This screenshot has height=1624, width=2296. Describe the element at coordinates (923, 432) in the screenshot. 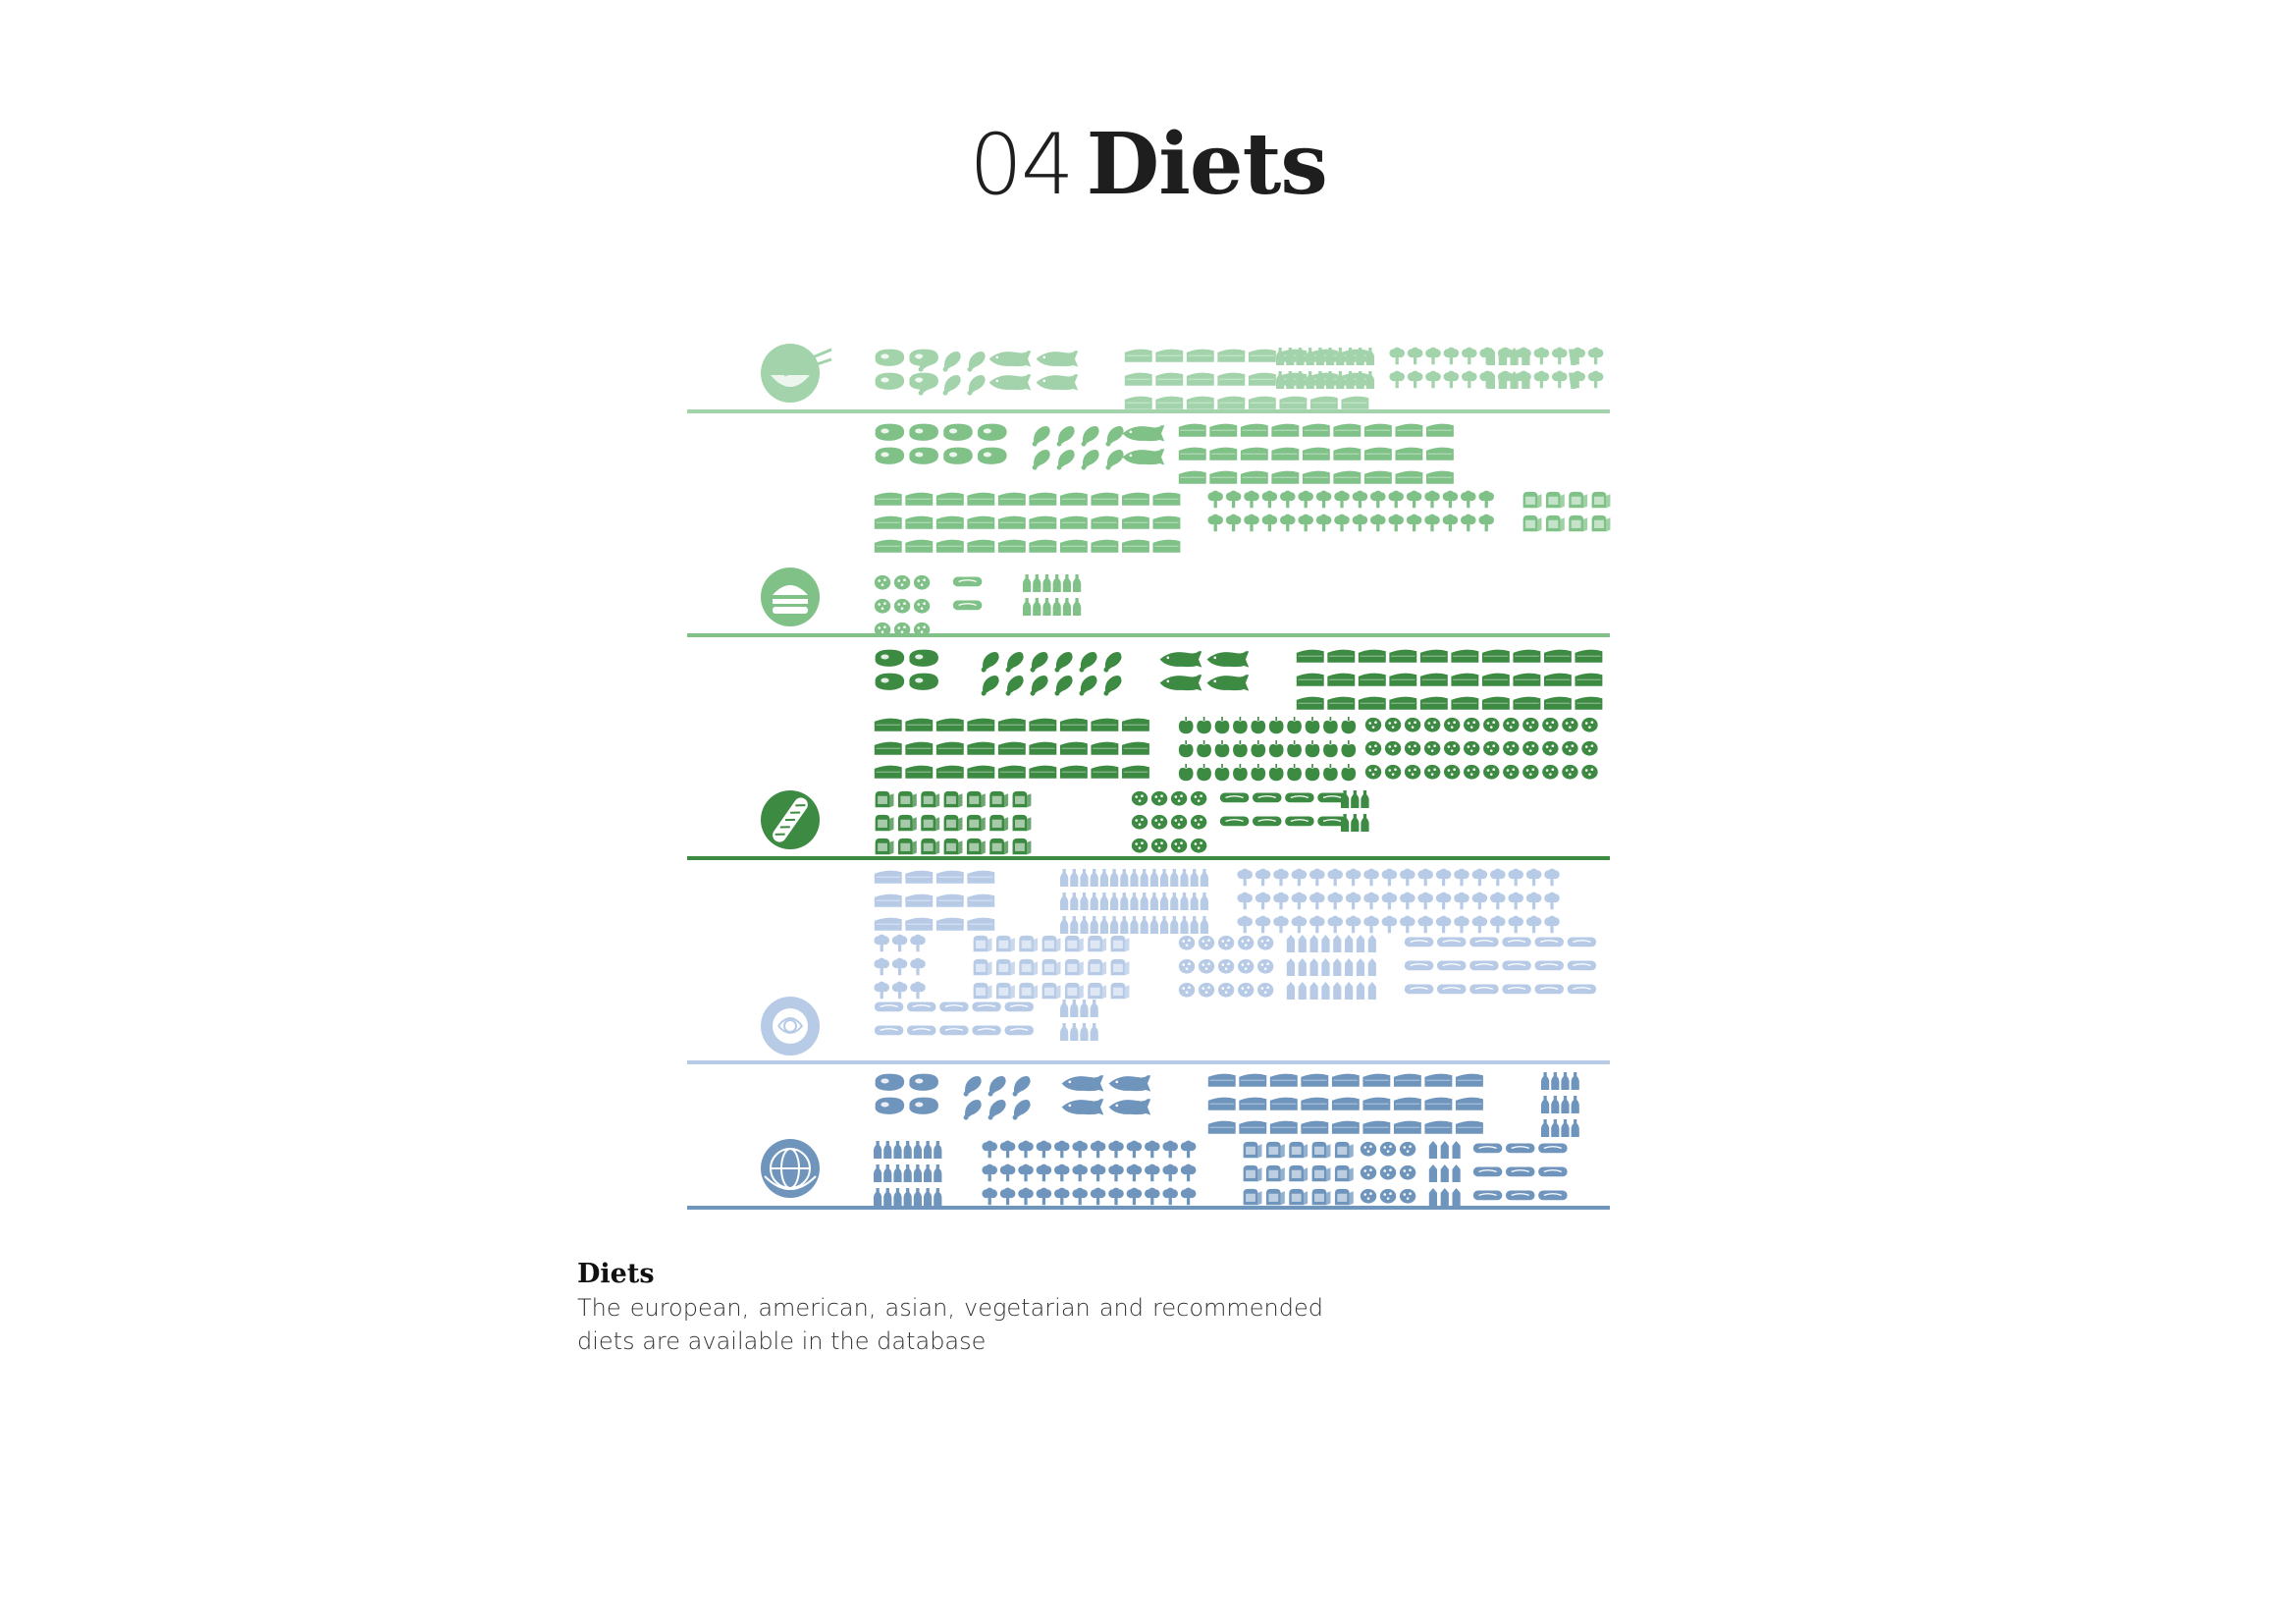

I see `steak-icon` at that location.